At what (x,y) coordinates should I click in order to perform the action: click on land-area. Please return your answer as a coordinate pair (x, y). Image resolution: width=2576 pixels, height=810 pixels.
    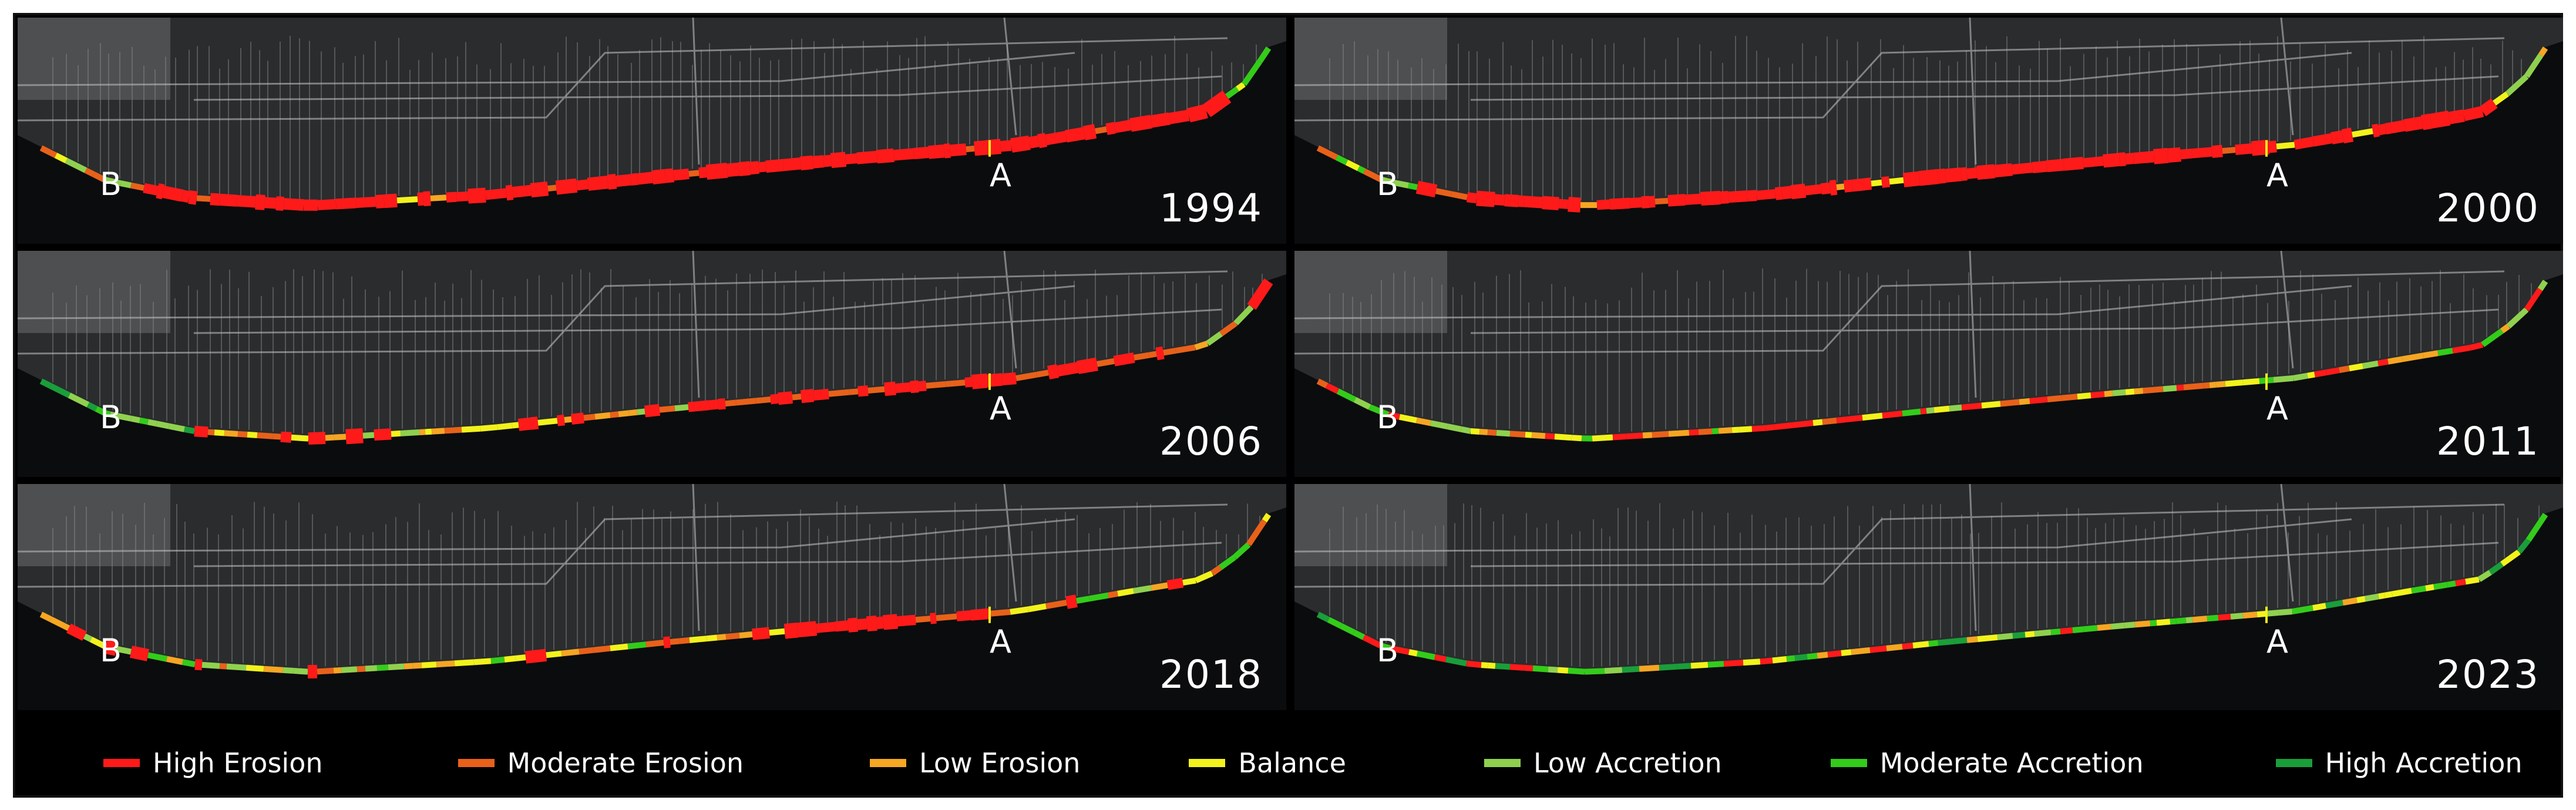
    Looking at the image, I should click on (652, 344).